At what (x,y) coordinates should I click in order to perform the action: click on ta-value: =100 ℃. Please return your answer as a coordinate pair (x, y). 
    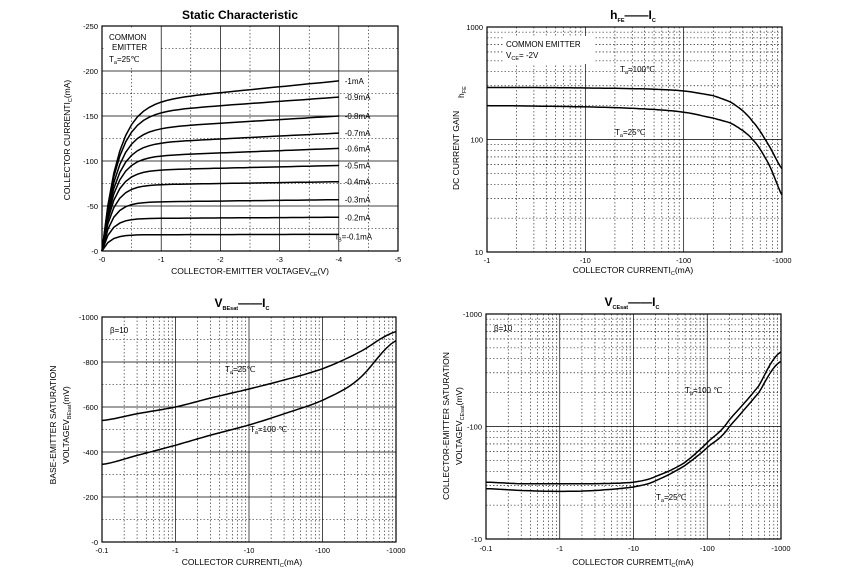
    Looking at the image, I should click on (272, 429).